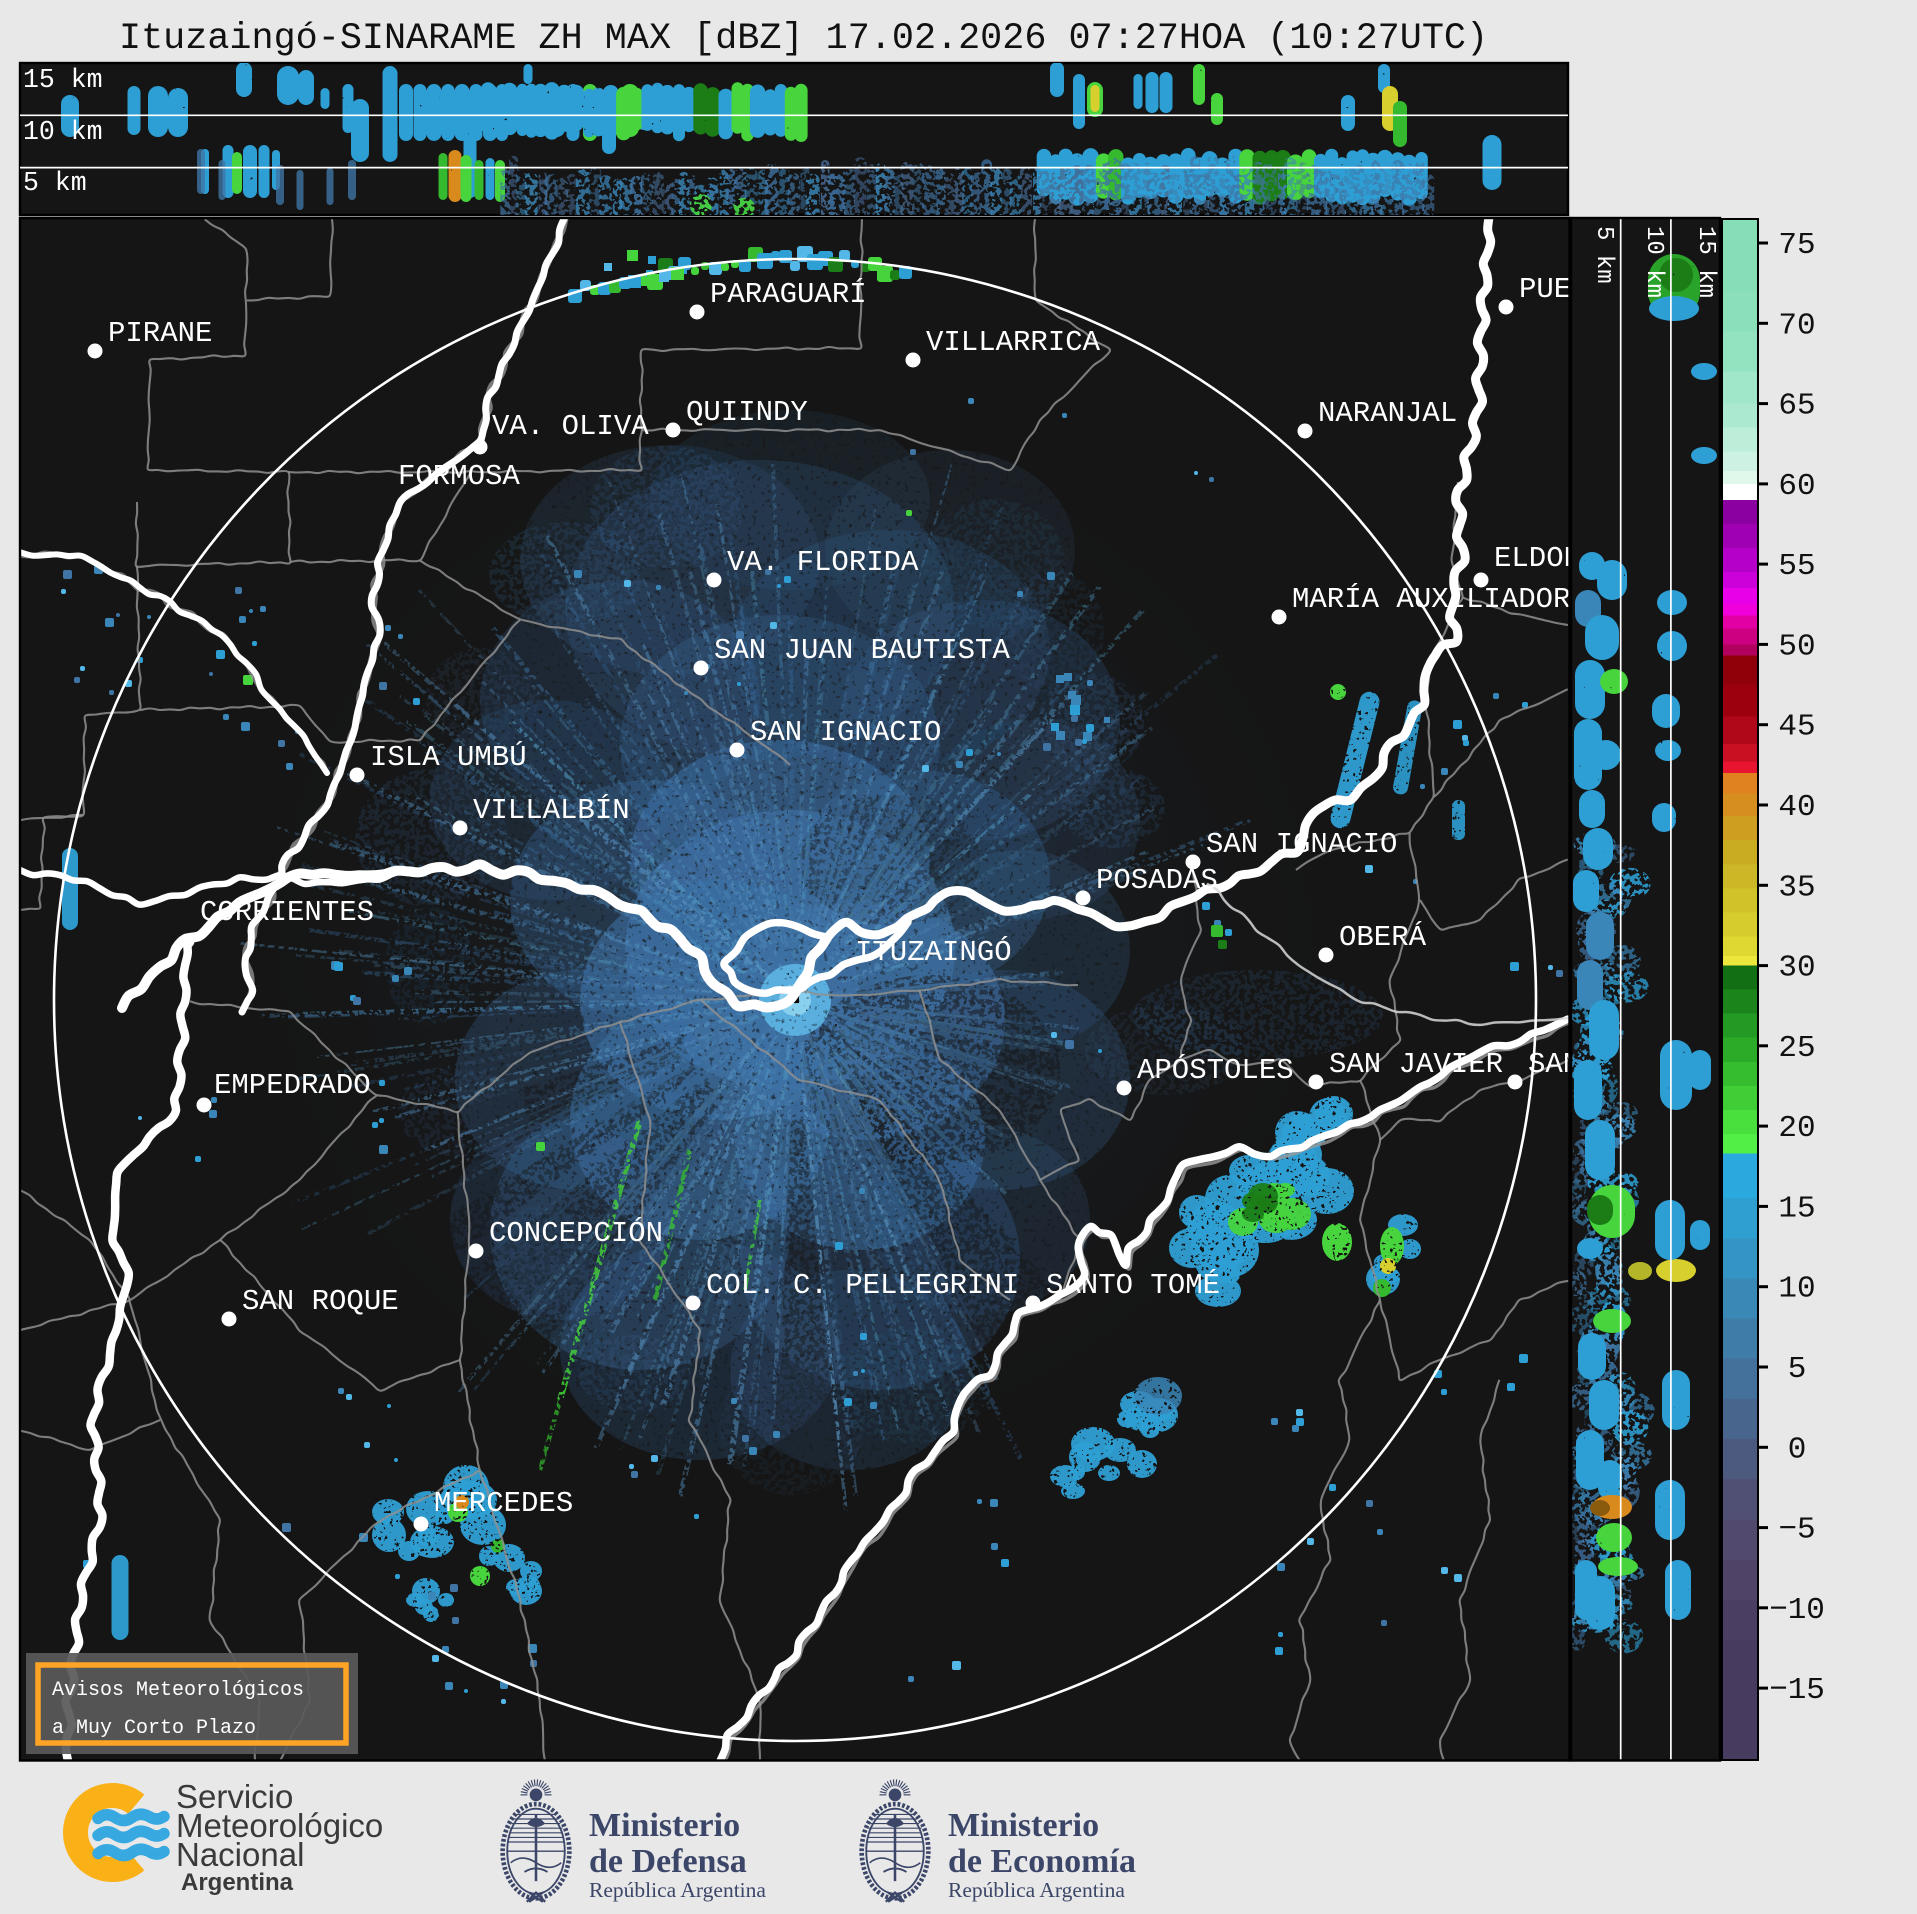 This screenshot has width=1917, height=1914. What do you see at coordinates (1797, 1449) in the screenshot?
I see `svg-text: 0` at bounding box center [1797, 1449].